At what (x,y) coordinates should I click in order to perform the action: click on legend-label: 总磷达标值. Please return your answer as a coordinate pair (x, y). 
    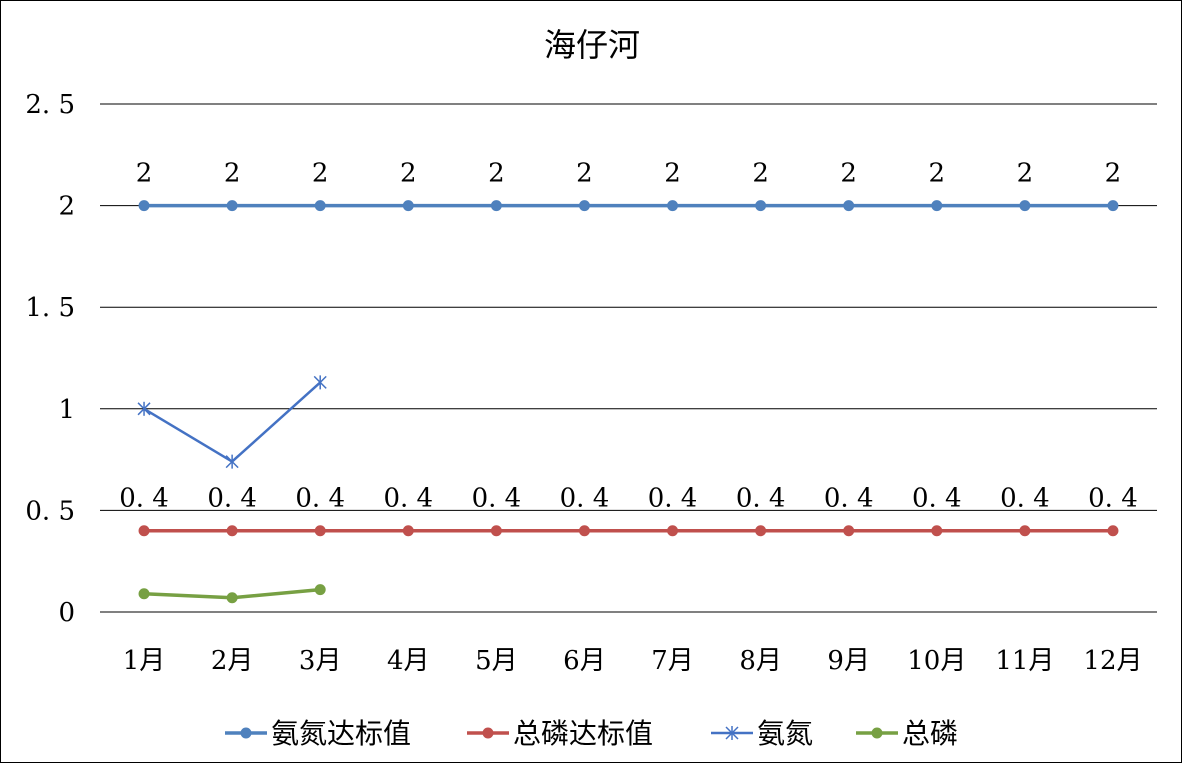
    Looking at the image, I should click on (583, 733).